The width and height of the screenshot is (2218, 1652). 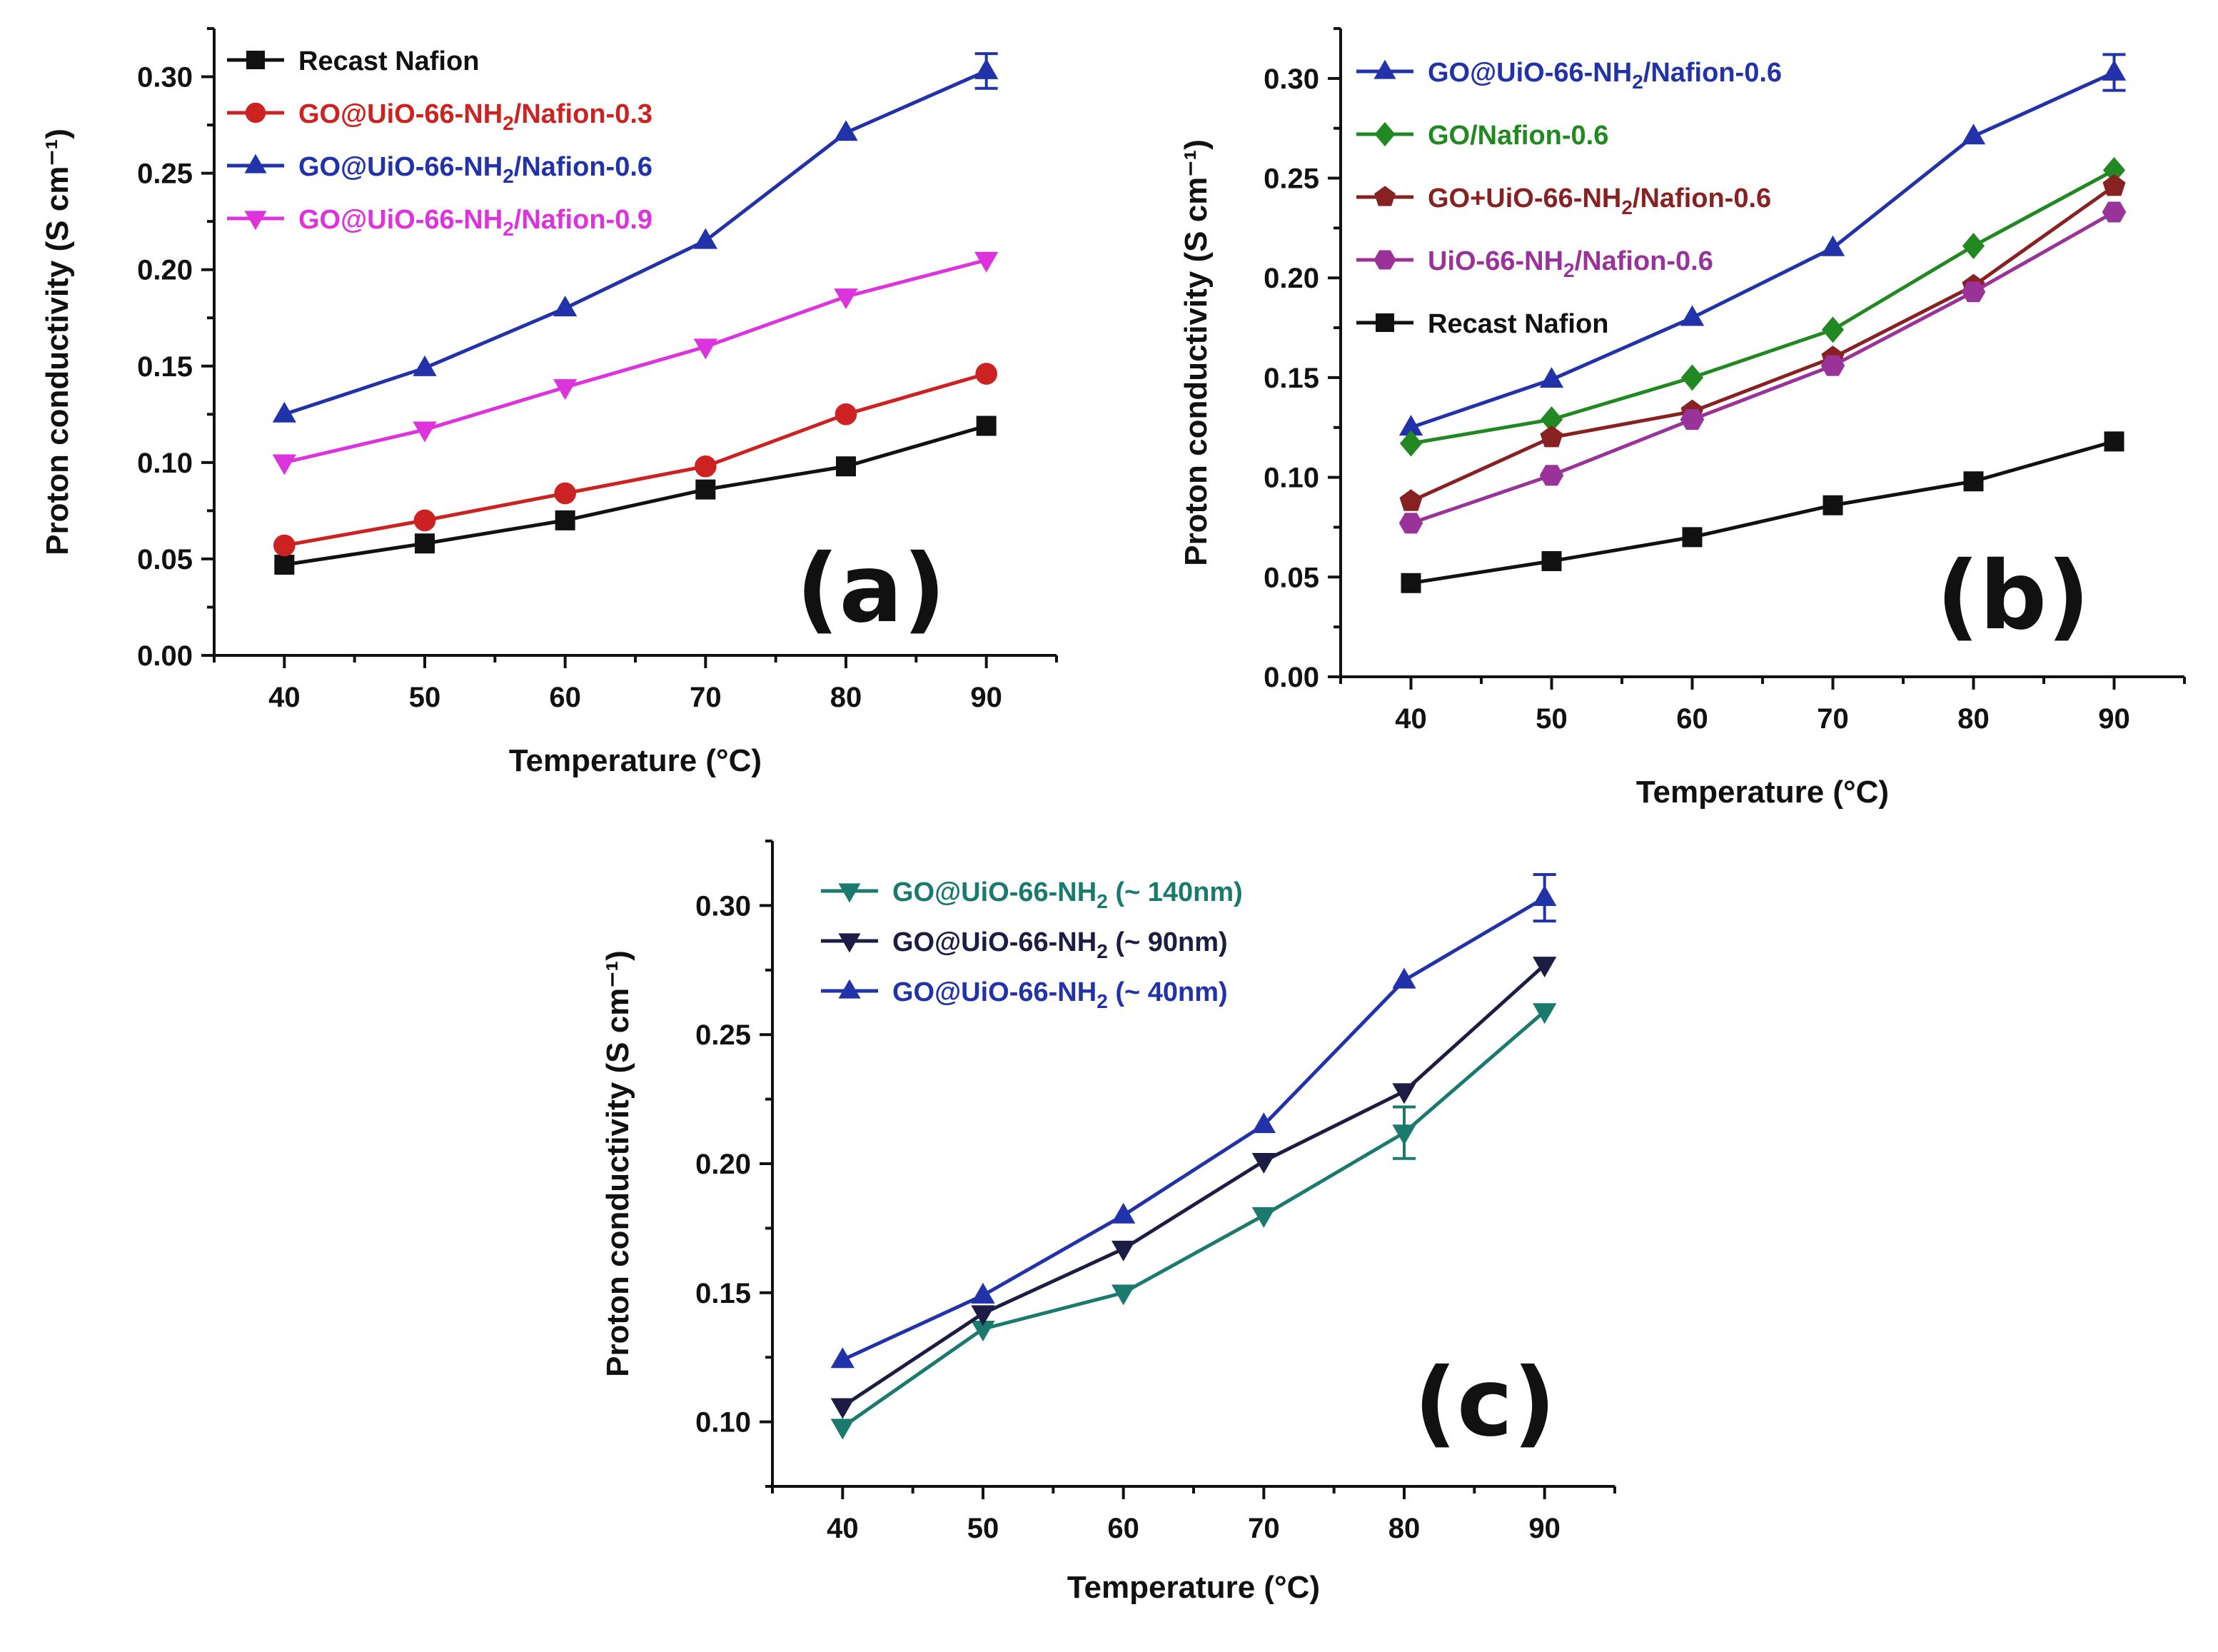 I want to click on legend-label-main: UiO-66-NH, so click(x=1495, y=261).